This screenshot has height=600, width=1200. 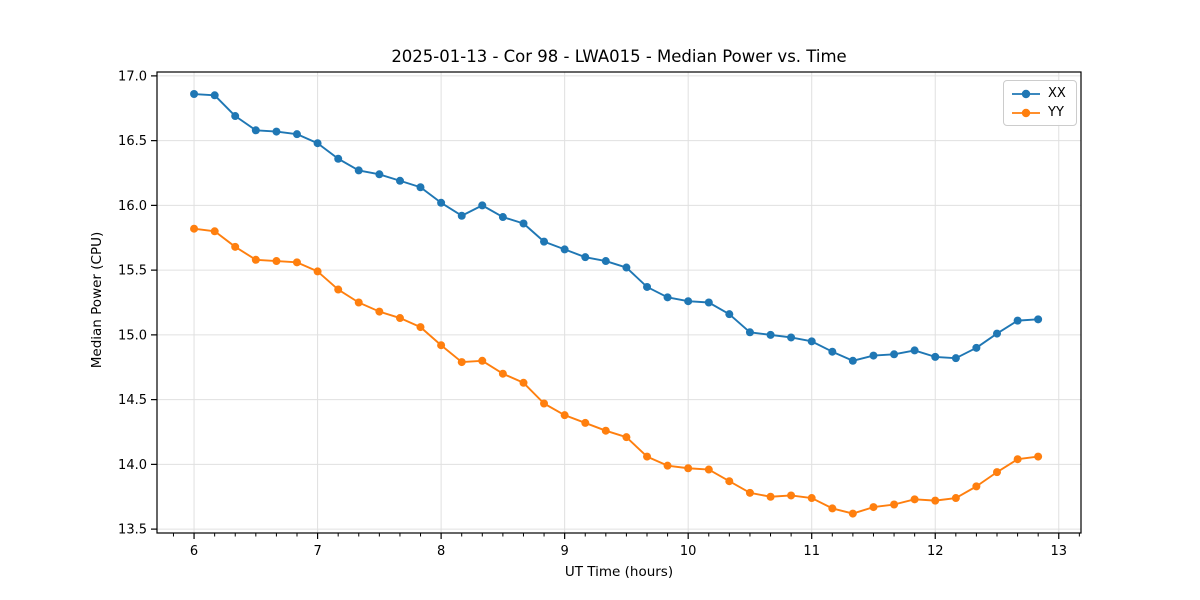 I want to click on x-tick-label: 7, so click(x=317, y=551).